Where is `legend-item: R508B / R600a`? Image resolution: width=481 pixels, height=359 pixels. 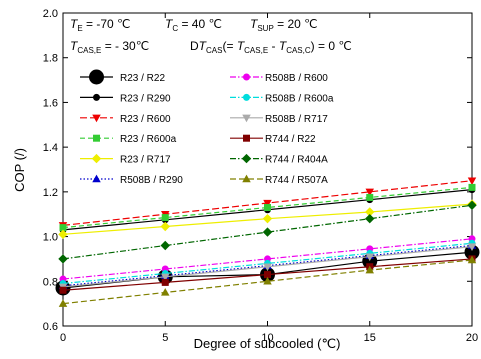
legend-item: R508B / R600a is located at coordinates (282, 98).